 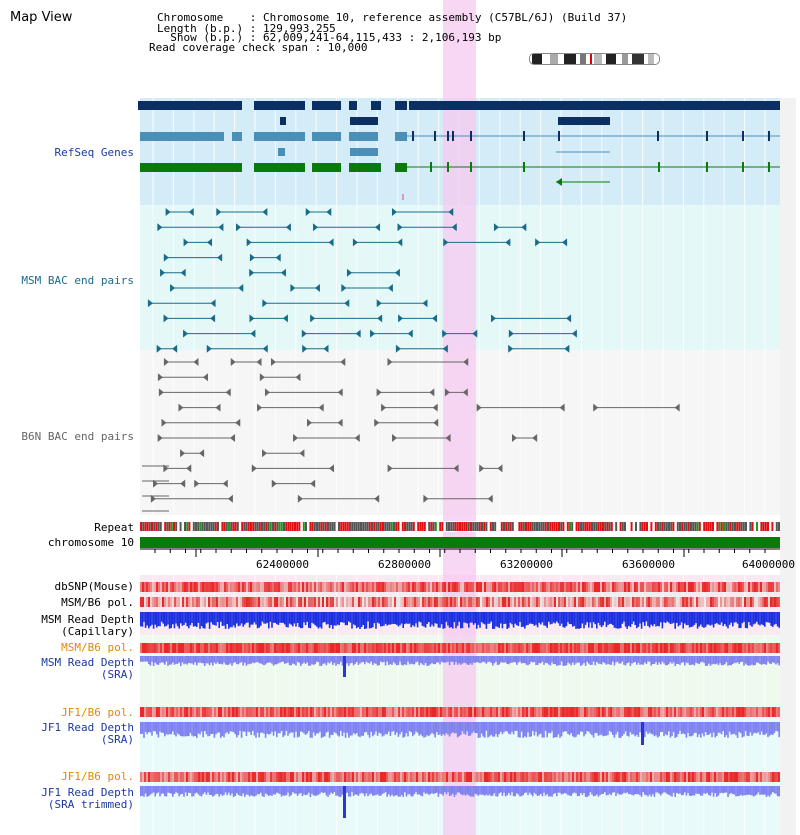 What do you see at coordinates (87, 727) in the screenshot?
I see `track-label-jf1-depth-sra: JF1 Read Depth` at bounding box center [87, 727].